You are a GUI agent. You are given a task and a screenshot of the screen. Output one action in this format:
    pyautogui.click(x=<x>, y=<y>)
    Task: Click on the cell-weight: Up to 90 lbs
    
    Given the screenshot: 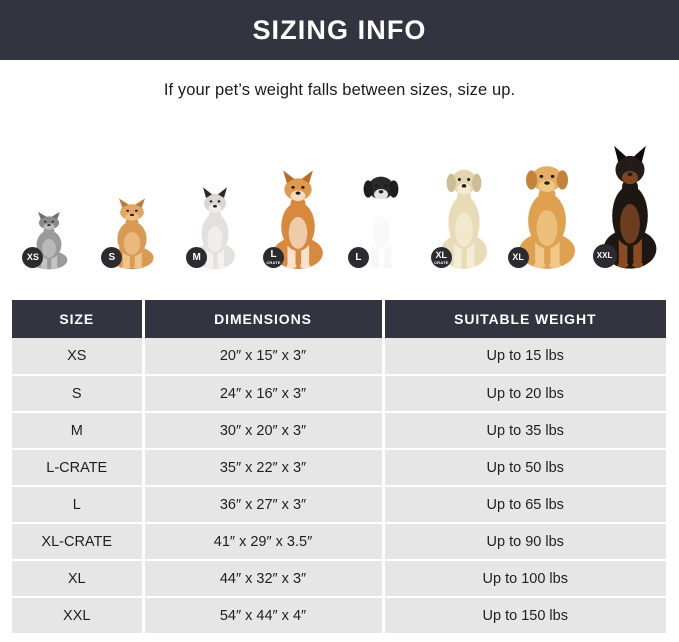 What is the action you would take?
    pyautogui.click(x=524, y=542)
    